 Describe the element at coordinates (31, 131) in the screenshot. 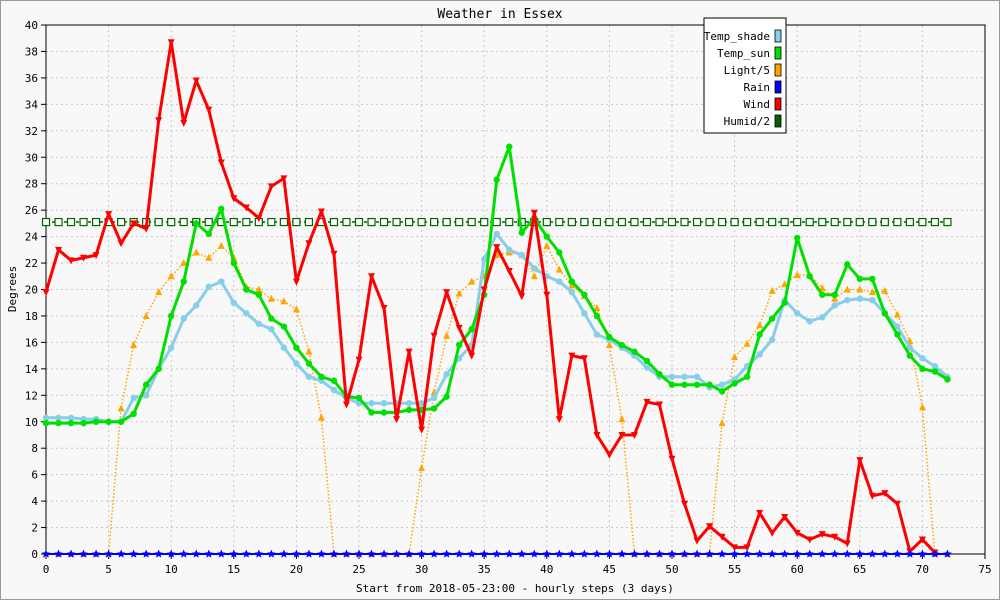

I see `y-tick-label: 32` at that location.